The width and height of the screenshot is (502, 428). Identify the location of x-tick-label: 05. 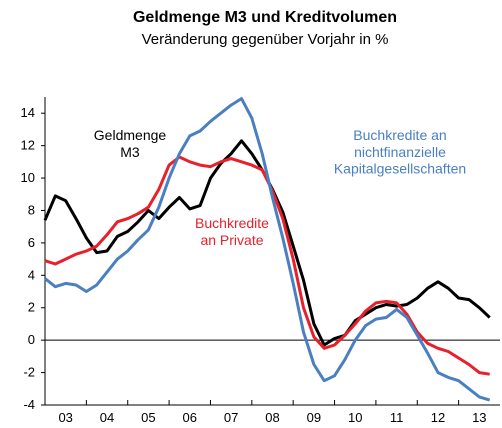
(148, 417).